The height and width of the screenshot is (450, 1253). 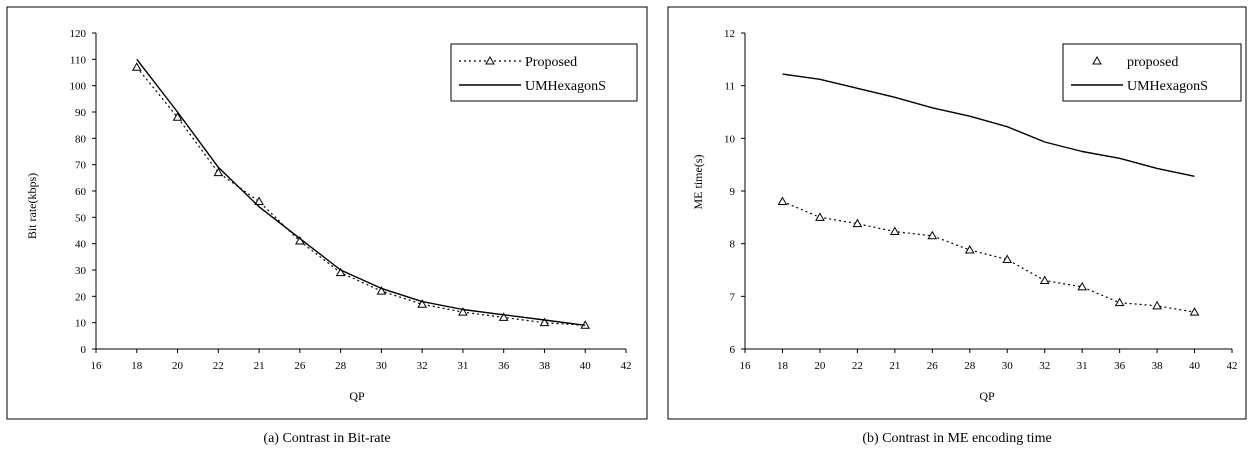 What do you see at coordinates (783, 366) in the screenshot?
I see `x-tick-label-me-time: 18` at bounding box center [783, 366].